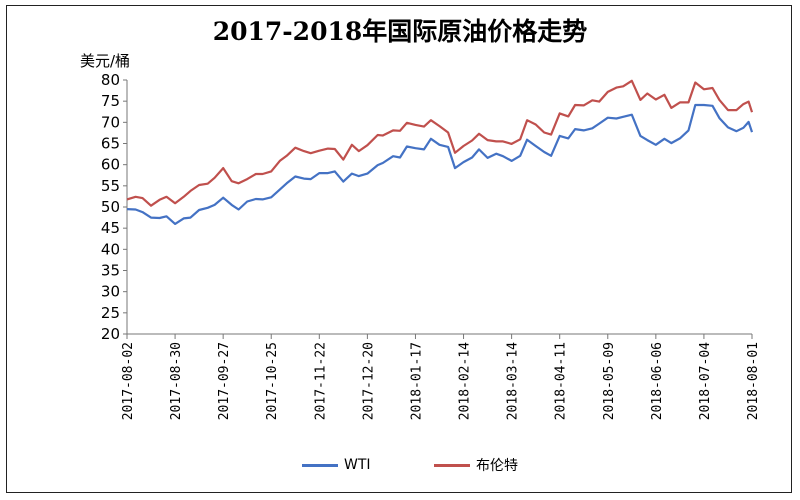  Describe the element at coordinates (110, 313) in the screenshot. I see `y-tick-label: 25` at that location.